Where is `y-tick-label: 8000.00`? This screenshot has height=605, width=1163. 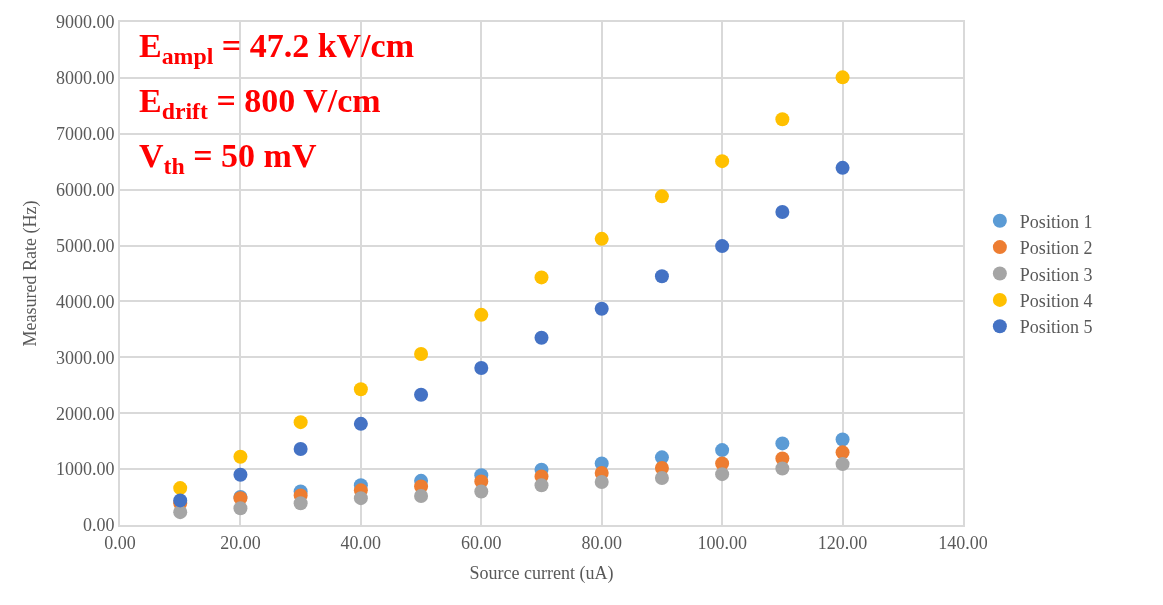 y-tick-label: 8000.00 is located at coordinates (85, 78).